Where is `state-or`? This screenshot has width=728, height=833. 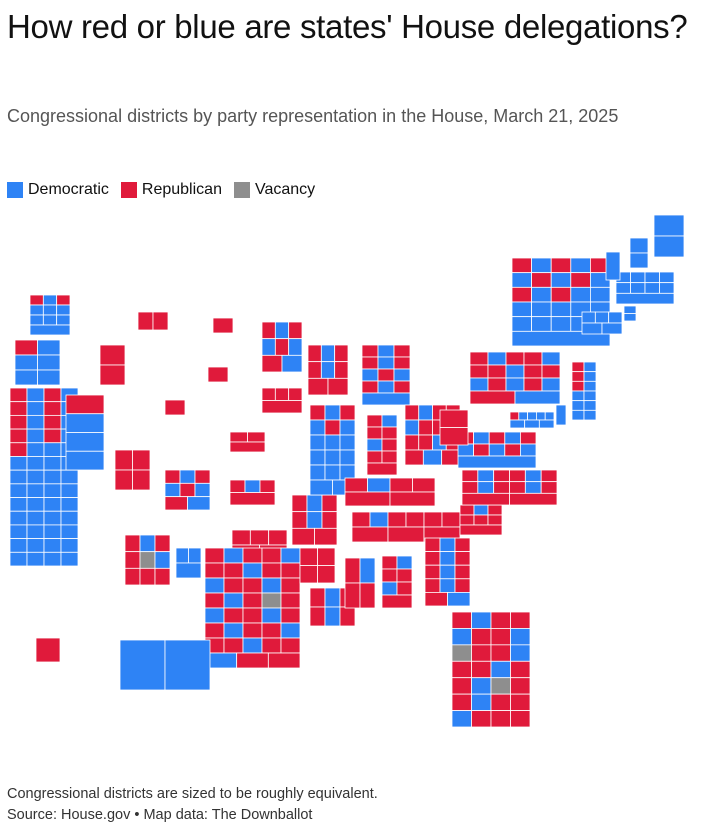
state-or is located at coordinates (37, 362).